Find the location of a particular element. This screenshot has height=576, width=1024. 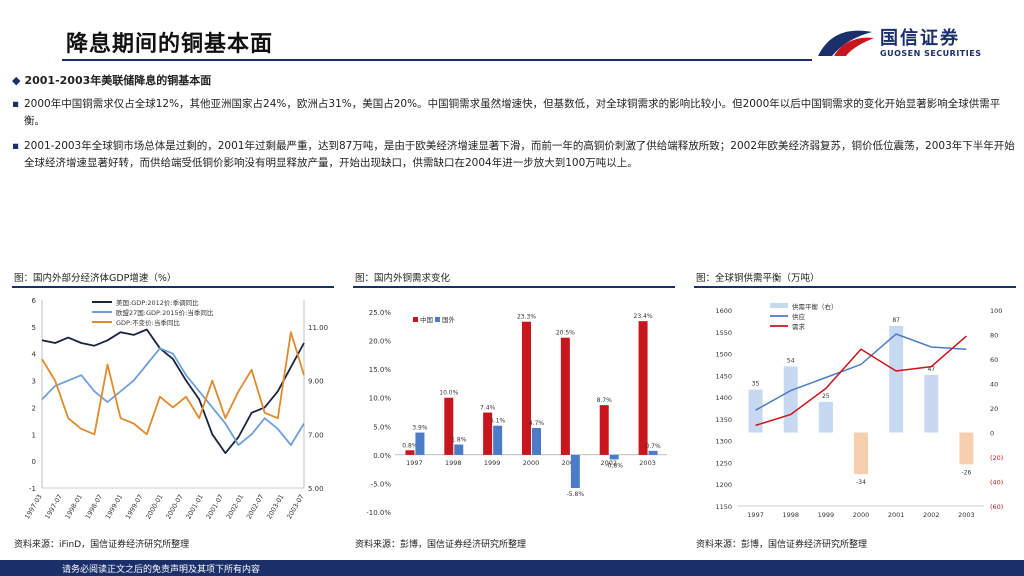

copper-demand-chart-source: 资料来源：彭博，国信证券经济研究所整理 is located at coordinates (440, 543).